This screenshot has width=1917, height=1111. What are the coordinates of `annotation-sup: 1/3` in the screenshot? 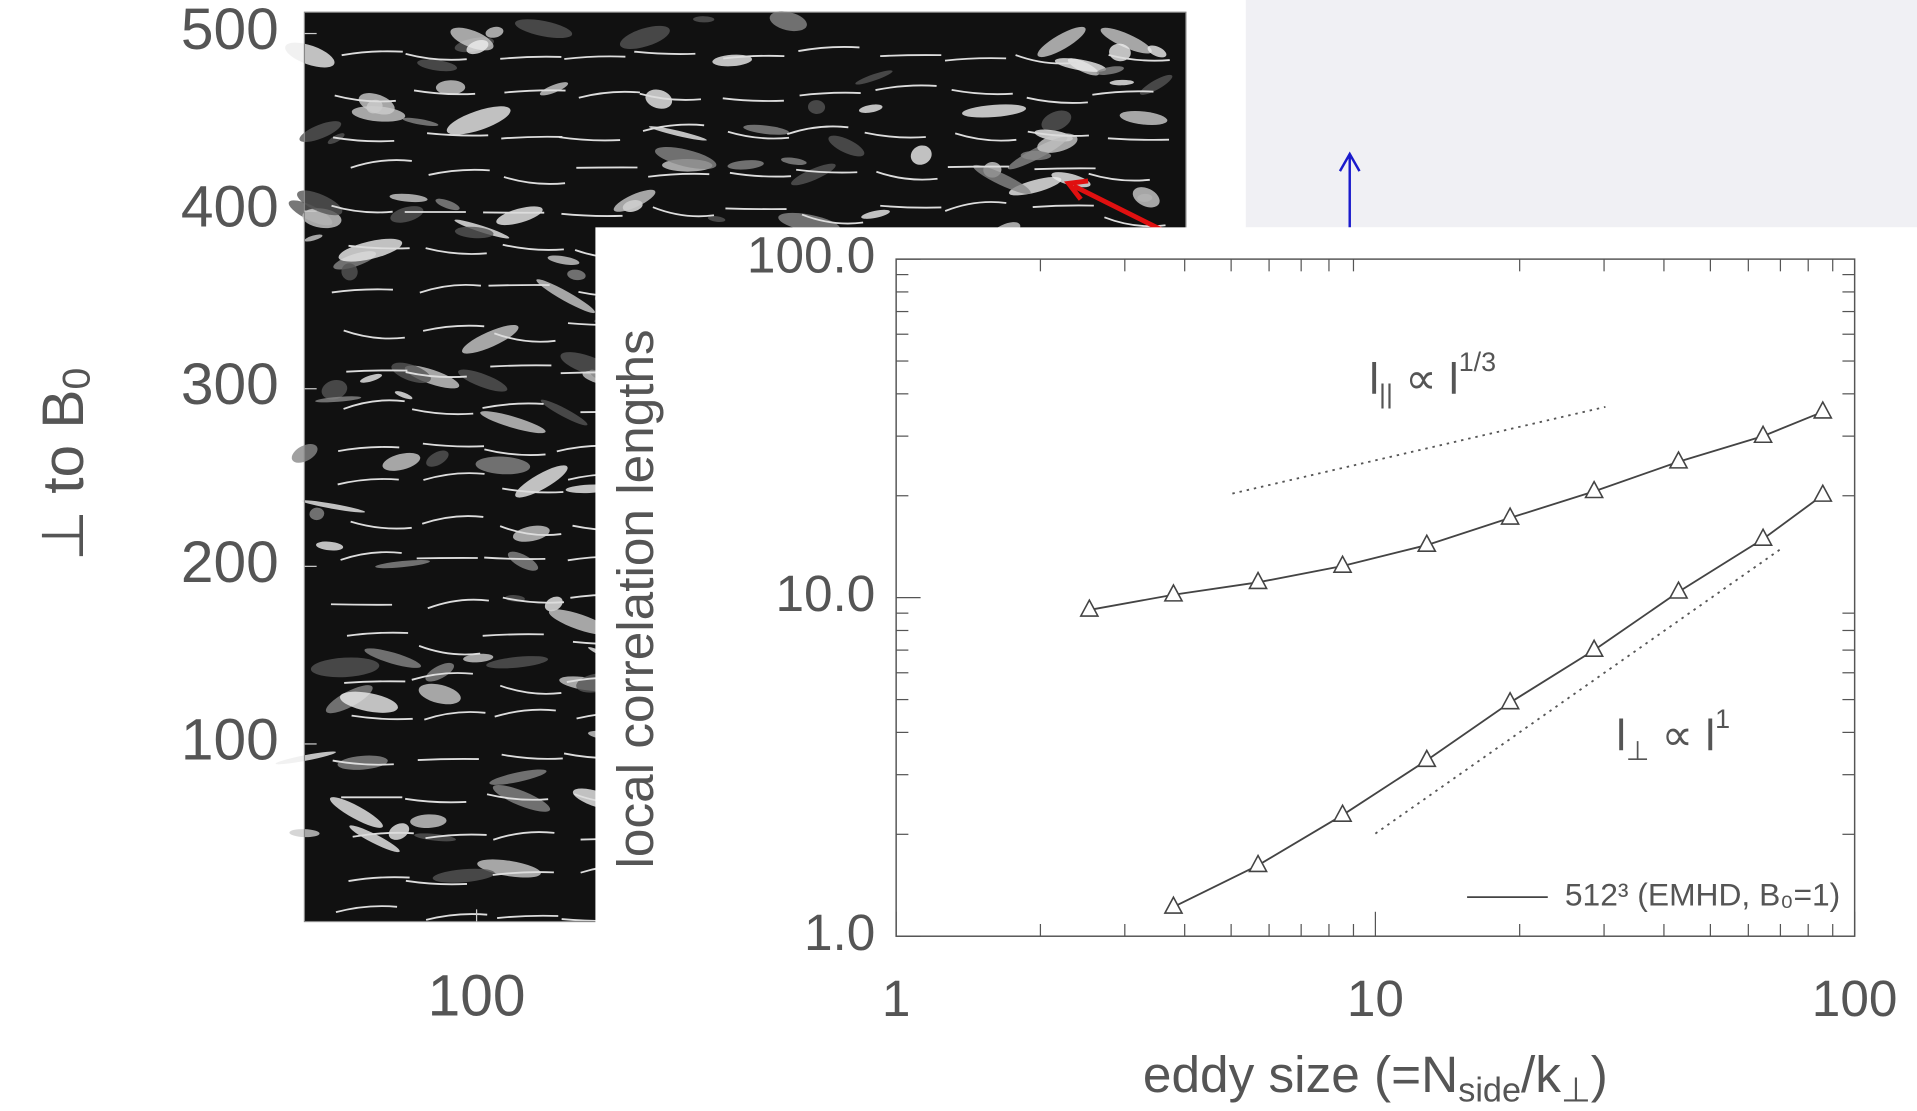 It's located at (1477, 362).